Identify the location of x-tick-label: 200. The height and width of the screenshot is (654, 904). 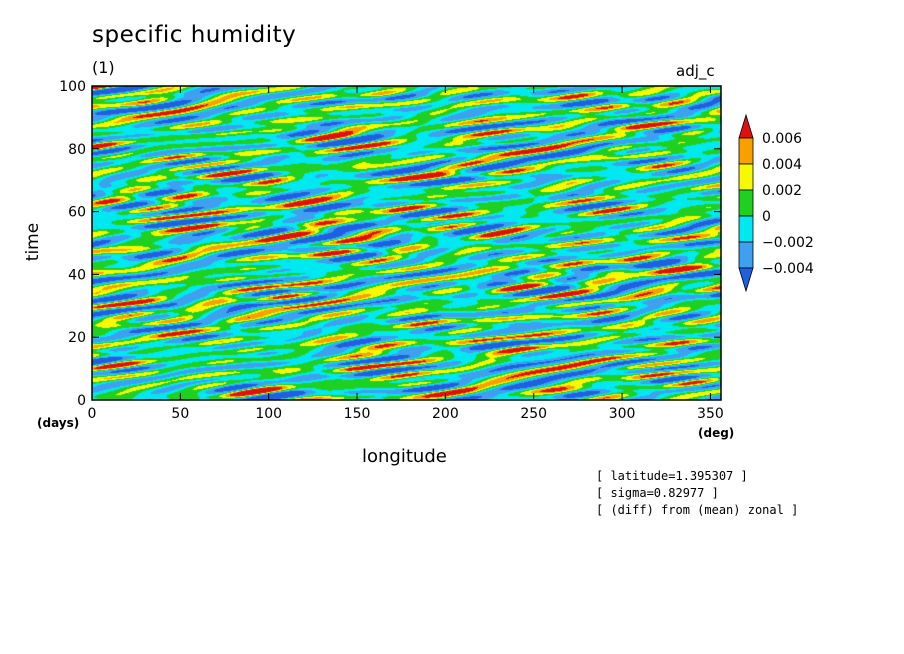
(445, 414).